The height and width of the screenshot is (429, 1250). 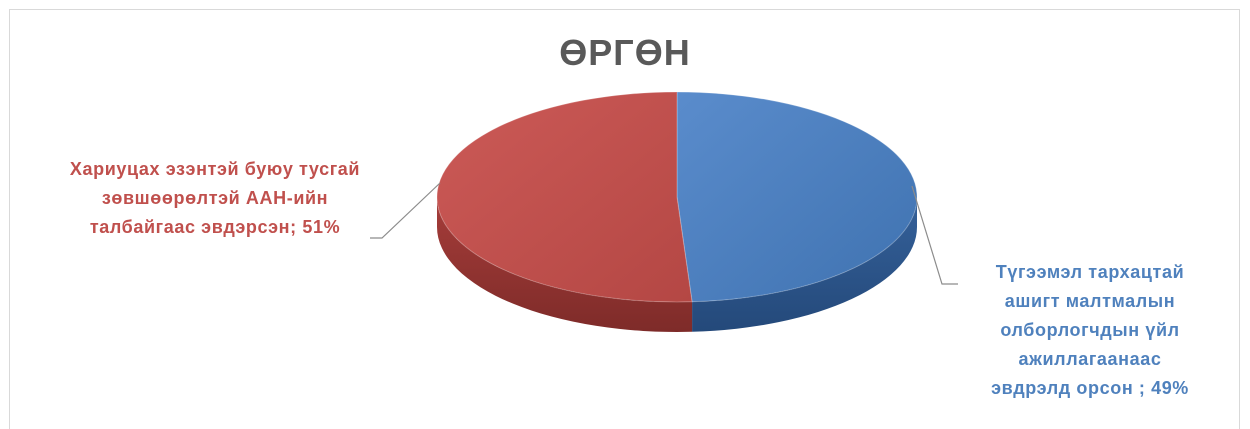 What do you see at coordinates (1090, 301) in the screenshot?
I see `blue-label-line-2: ашигт малтмалын` at bounding box center [1090, 301].